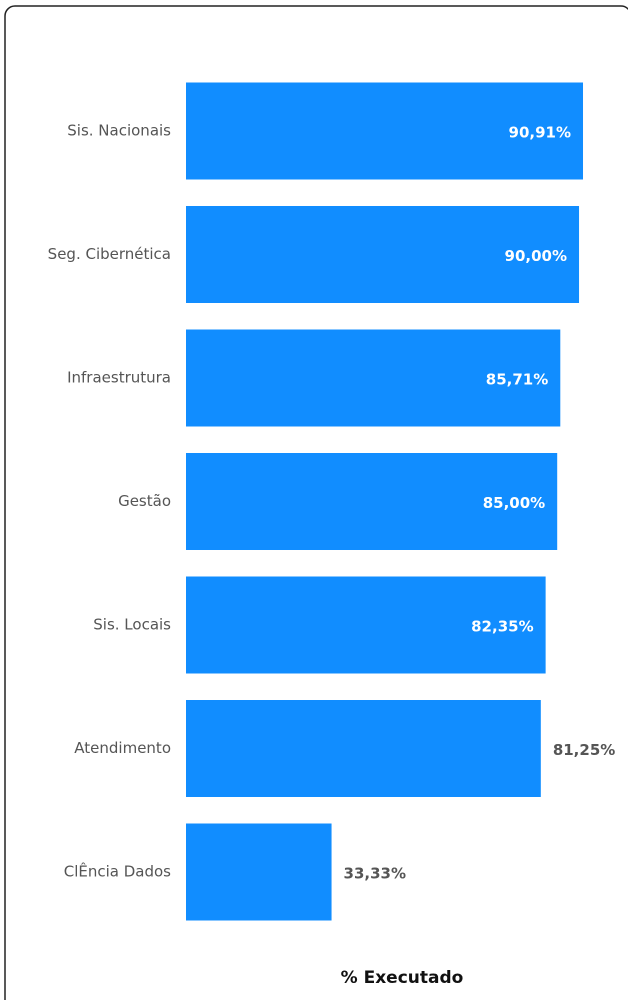  What do you see at coordinates (514, 503) in the screenshot?
I see `value-label: 85,00%` at bounding box center [514, 503].